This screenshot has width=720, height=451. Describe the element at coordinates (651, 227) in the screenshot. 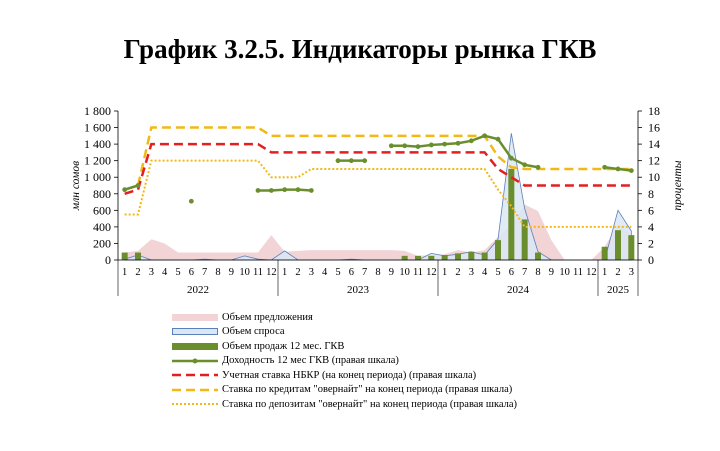

I see `right-tick-label: 4` at that location.